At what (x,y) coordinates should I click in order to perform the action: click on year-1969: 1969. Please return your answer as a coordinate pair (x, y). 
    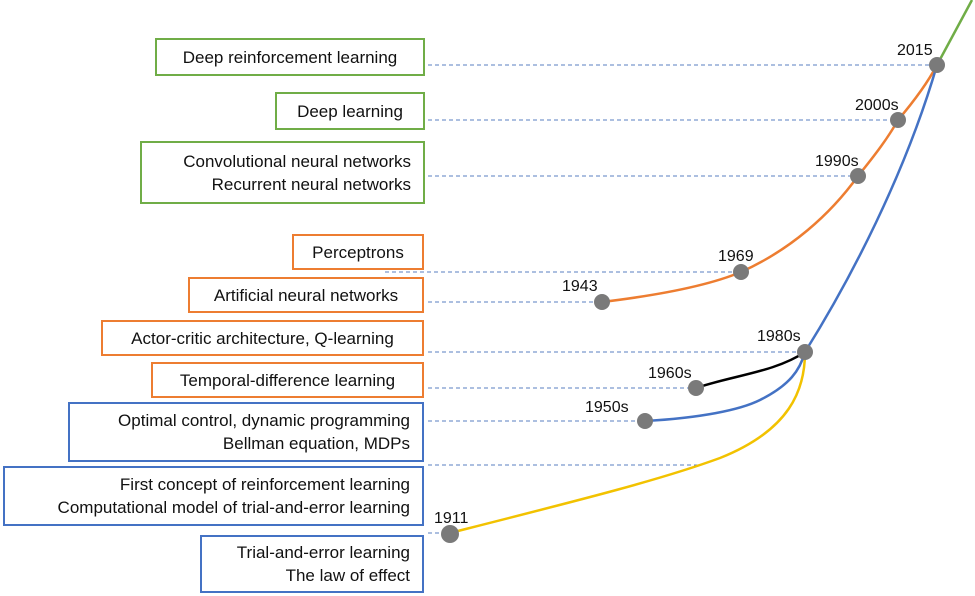
    Looking at the image, I should click on (736, 256).